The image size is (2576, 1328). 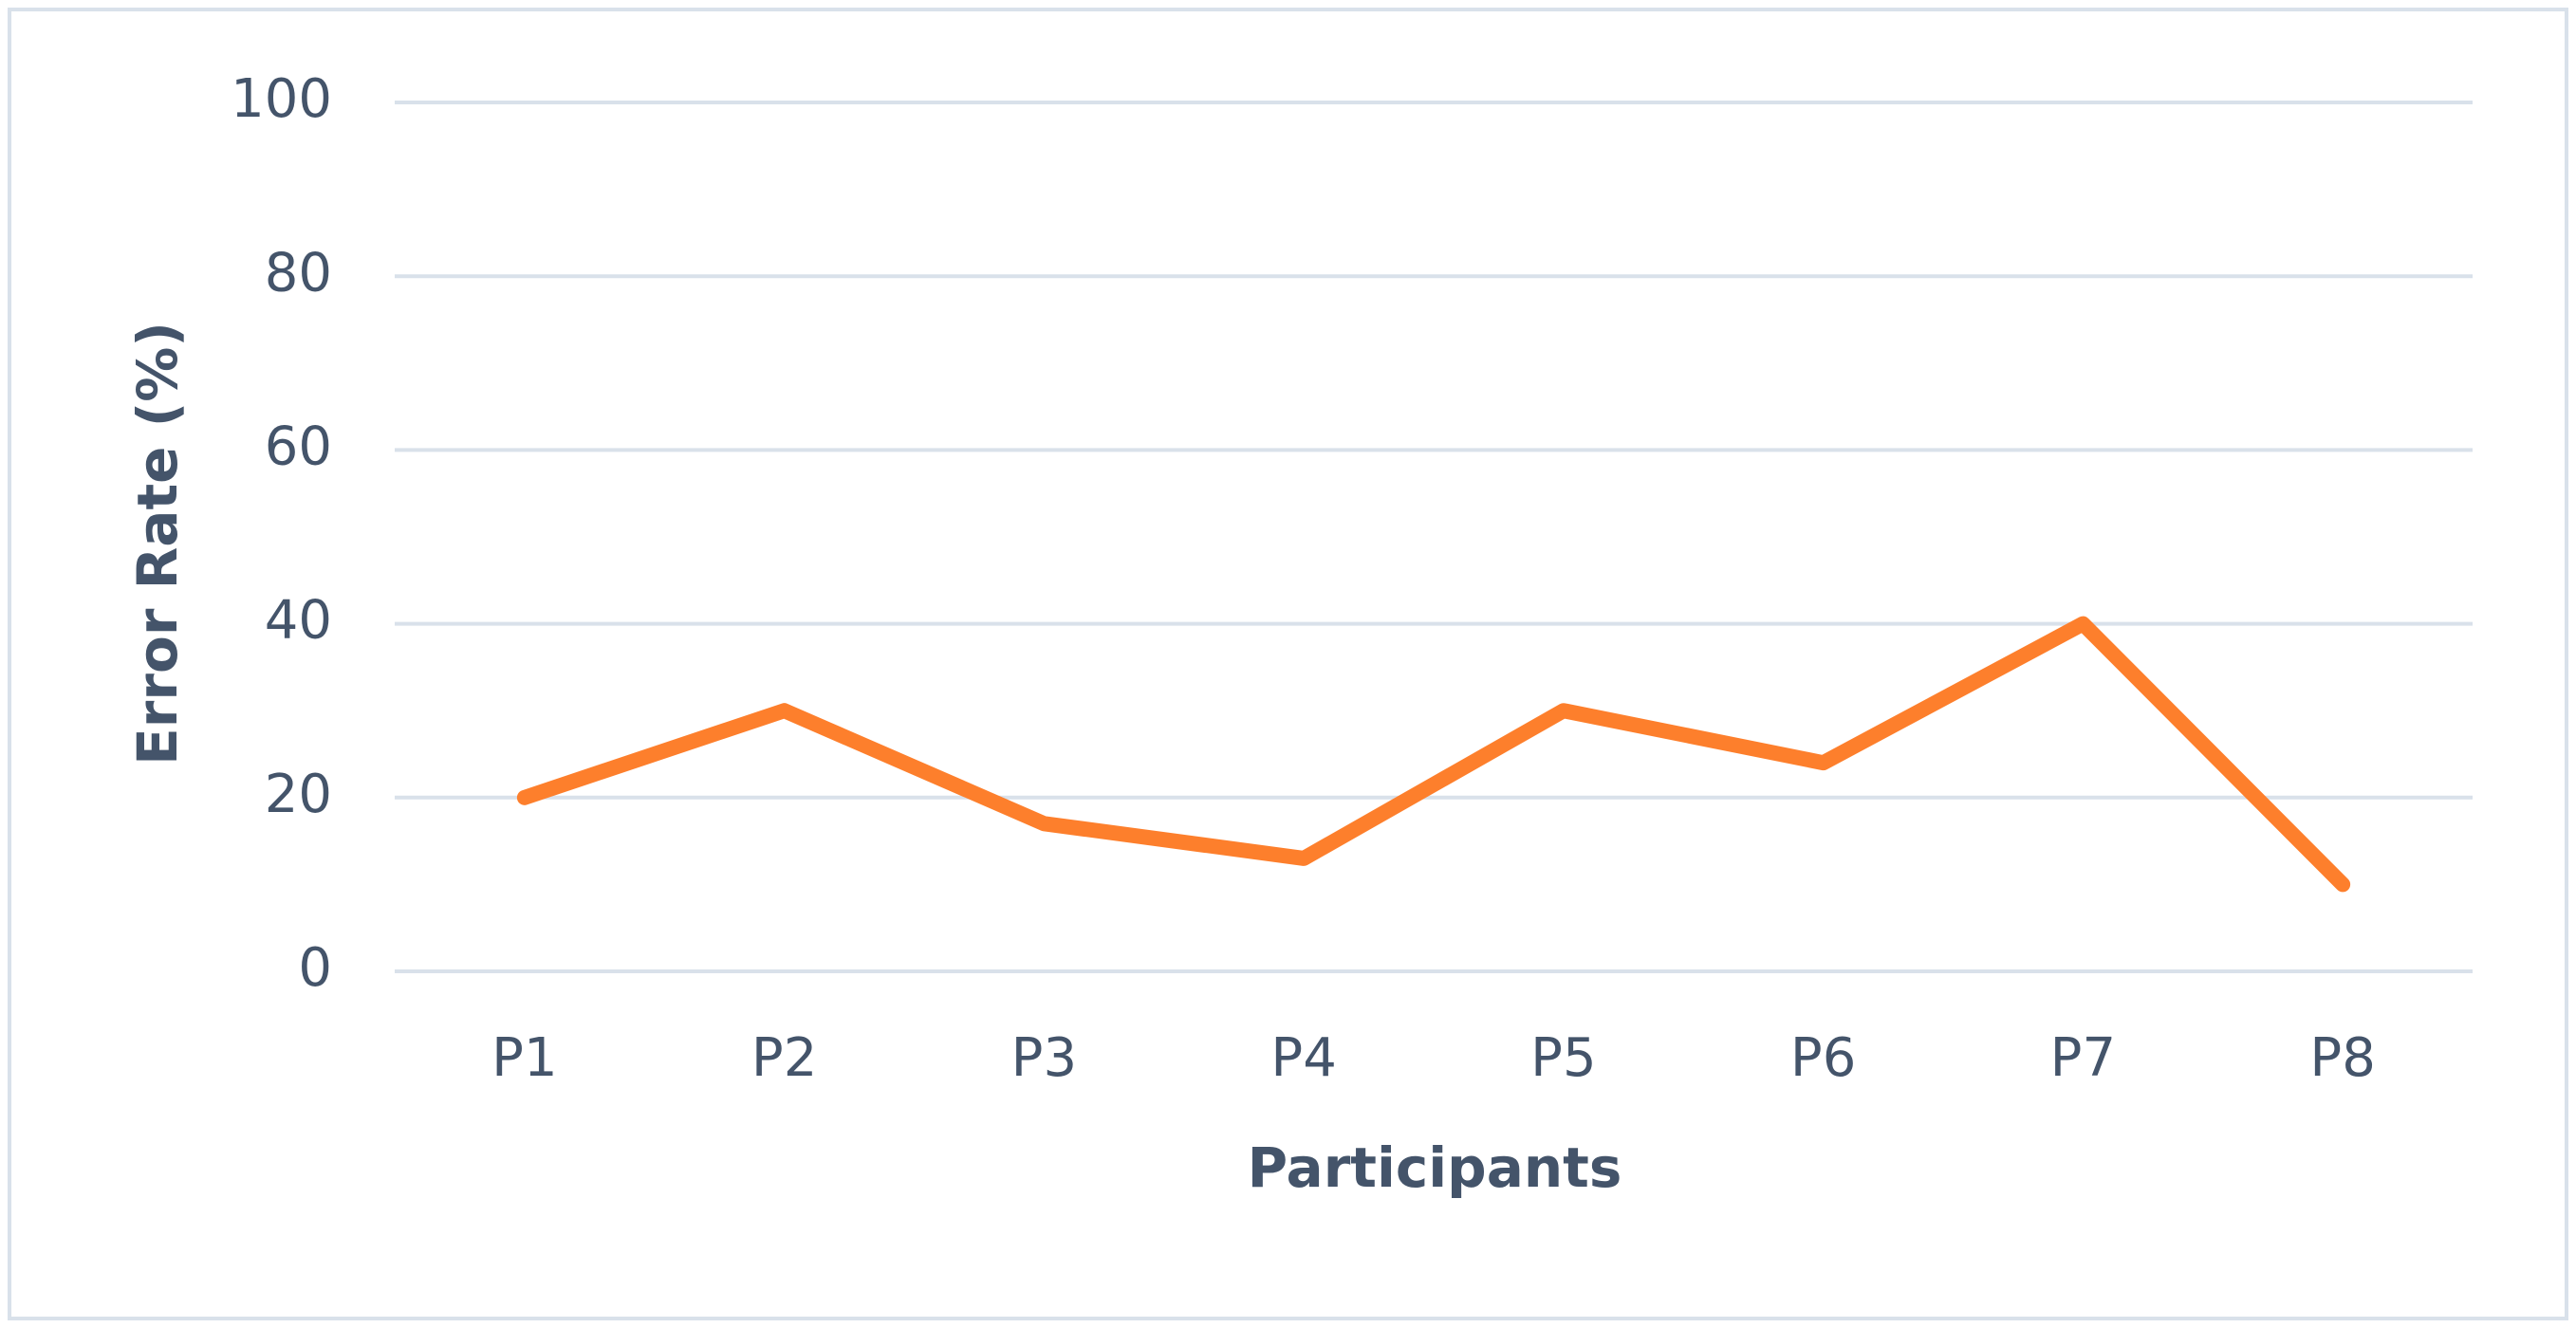 I want to click on y-tick-label: 40, so click(x=298, y=621).